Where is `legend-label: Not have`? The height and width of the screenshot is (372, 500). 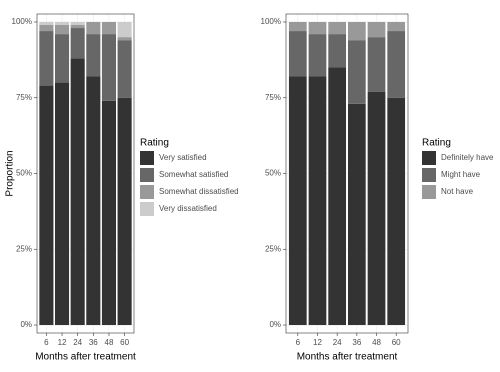 legend-label: Not have is located at coordinates (457, 191).